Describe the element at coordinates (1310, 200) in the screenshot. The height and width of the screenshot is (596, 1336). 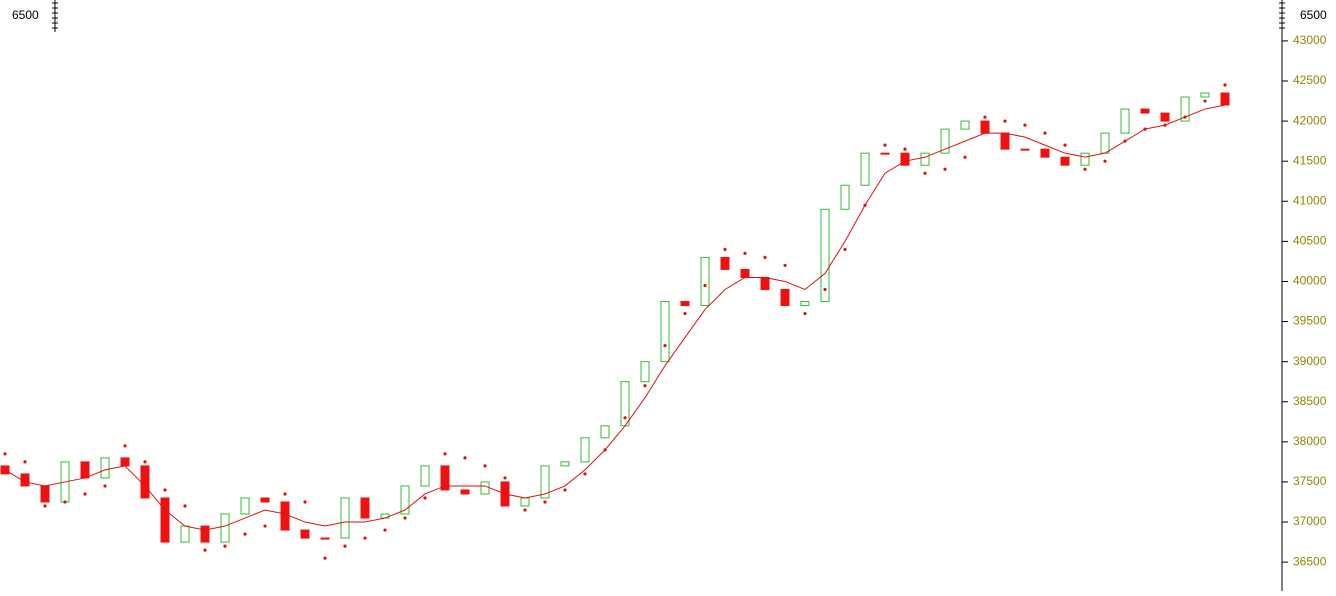
I see `y-tick-label: 41000` at that location.